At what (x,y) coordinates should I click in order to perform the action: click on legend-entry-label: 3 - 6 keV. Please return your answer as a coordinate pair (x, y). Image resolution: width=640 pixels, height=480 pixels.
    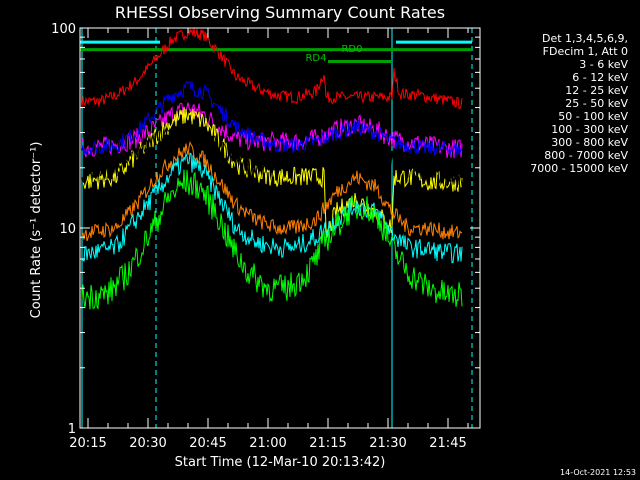
    Looking at the image, I should click on (603, 64).